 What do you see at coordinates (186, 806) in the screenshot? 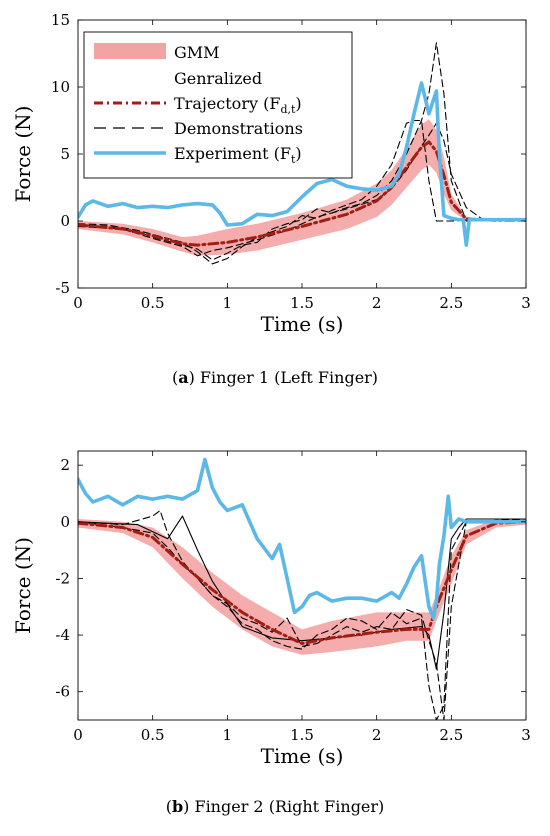
I see `caption-b-close: )` at bounding box center [186, 806].